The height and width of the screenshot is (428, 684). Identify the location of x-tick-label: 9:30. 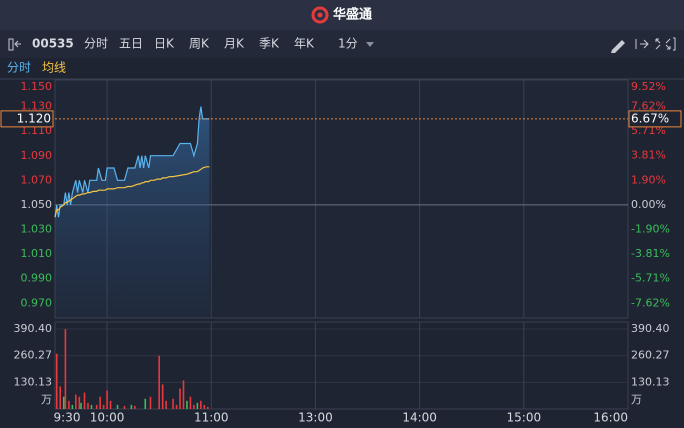
(67, 418).